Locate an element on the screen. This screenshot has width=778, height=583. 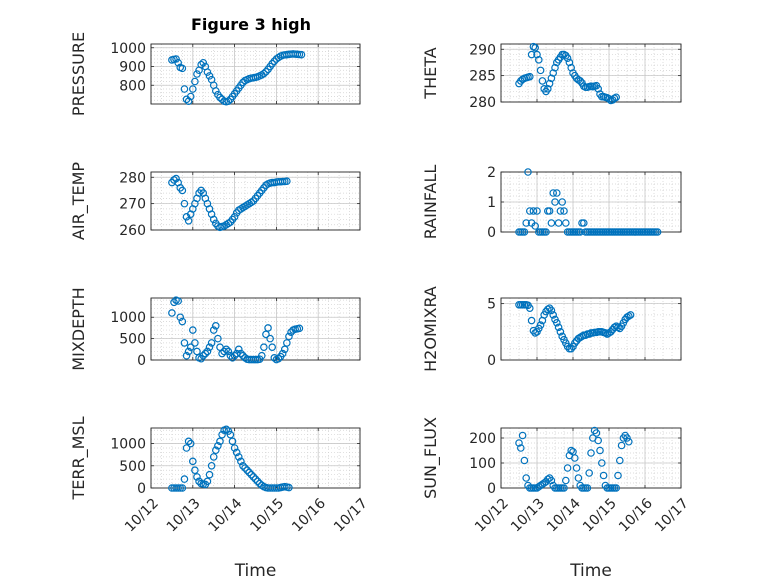
y-tick-label: 270 is located at coordinates (132, 205).